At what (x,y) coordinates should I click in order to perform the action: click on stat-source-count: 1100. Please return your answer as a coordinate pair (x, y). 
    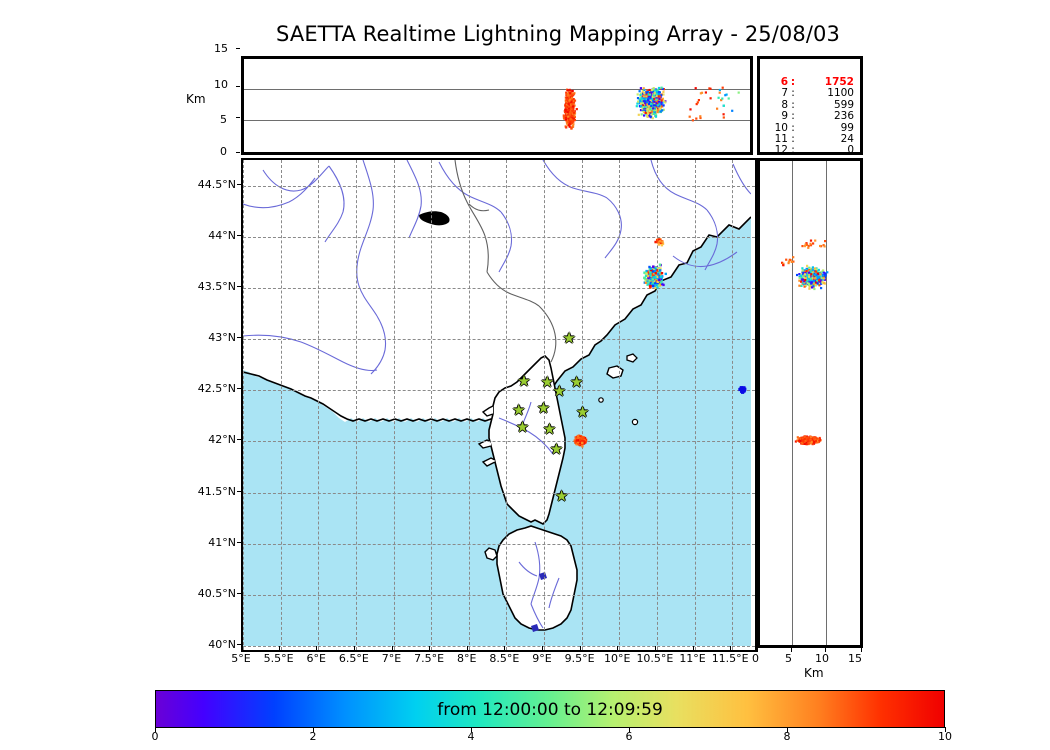
    Looking at the image, I should click on (840, 93).